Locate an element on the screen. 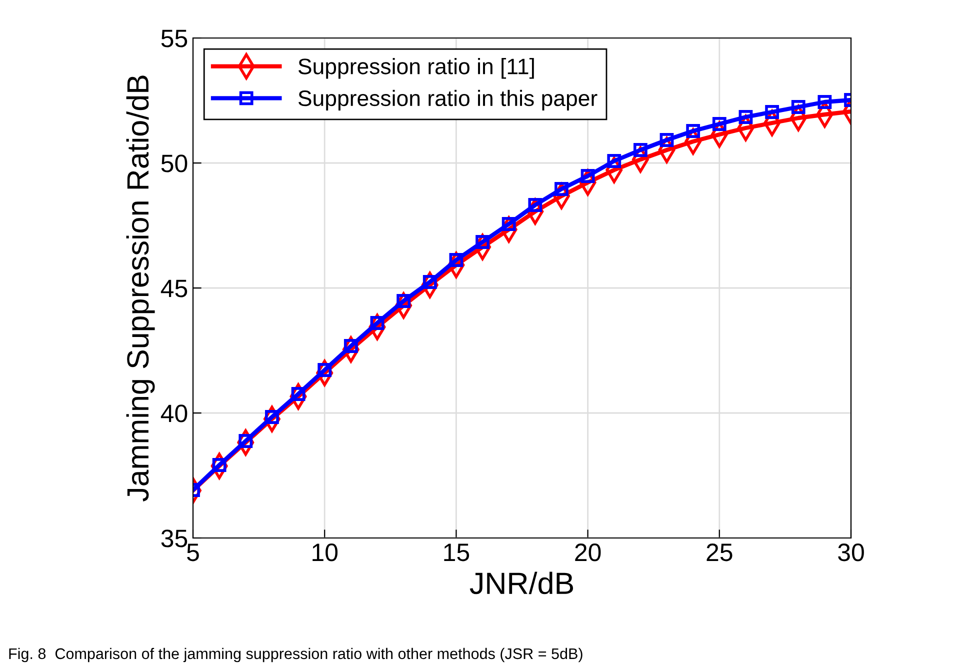 The image size is (955, 668). y-tick-label: 45 is located at coordinates (174, 289).